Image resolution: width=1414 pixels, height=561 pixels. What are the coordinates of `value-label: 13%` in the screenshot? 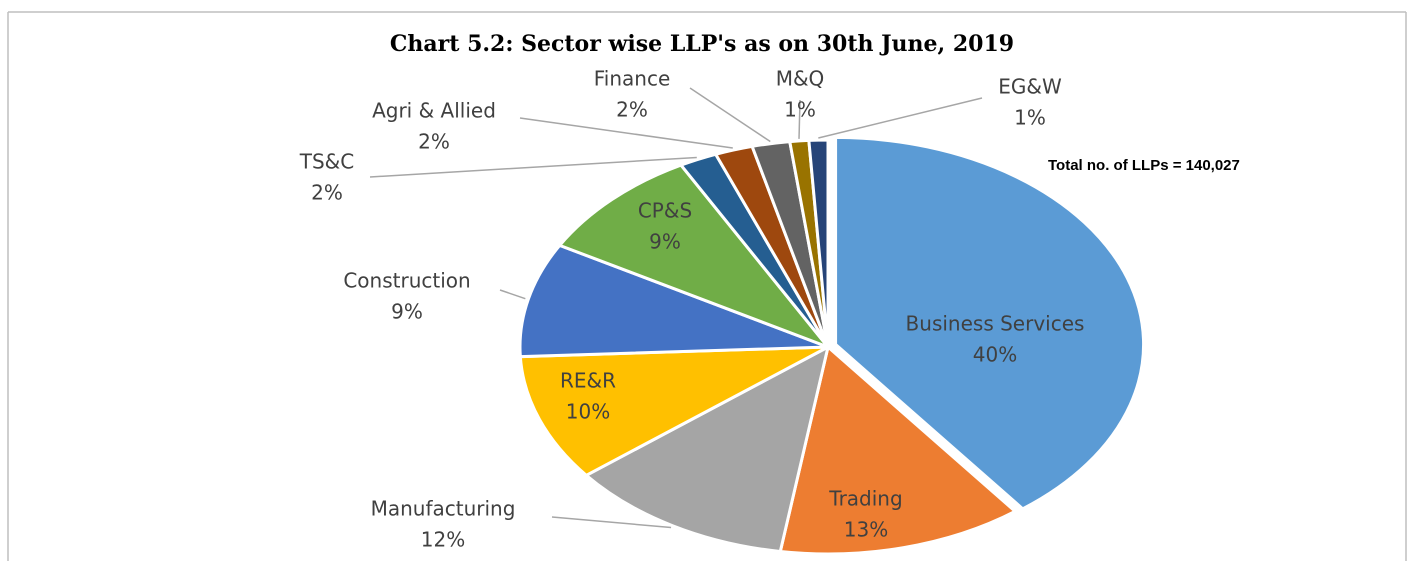 It's located at (866, 530).